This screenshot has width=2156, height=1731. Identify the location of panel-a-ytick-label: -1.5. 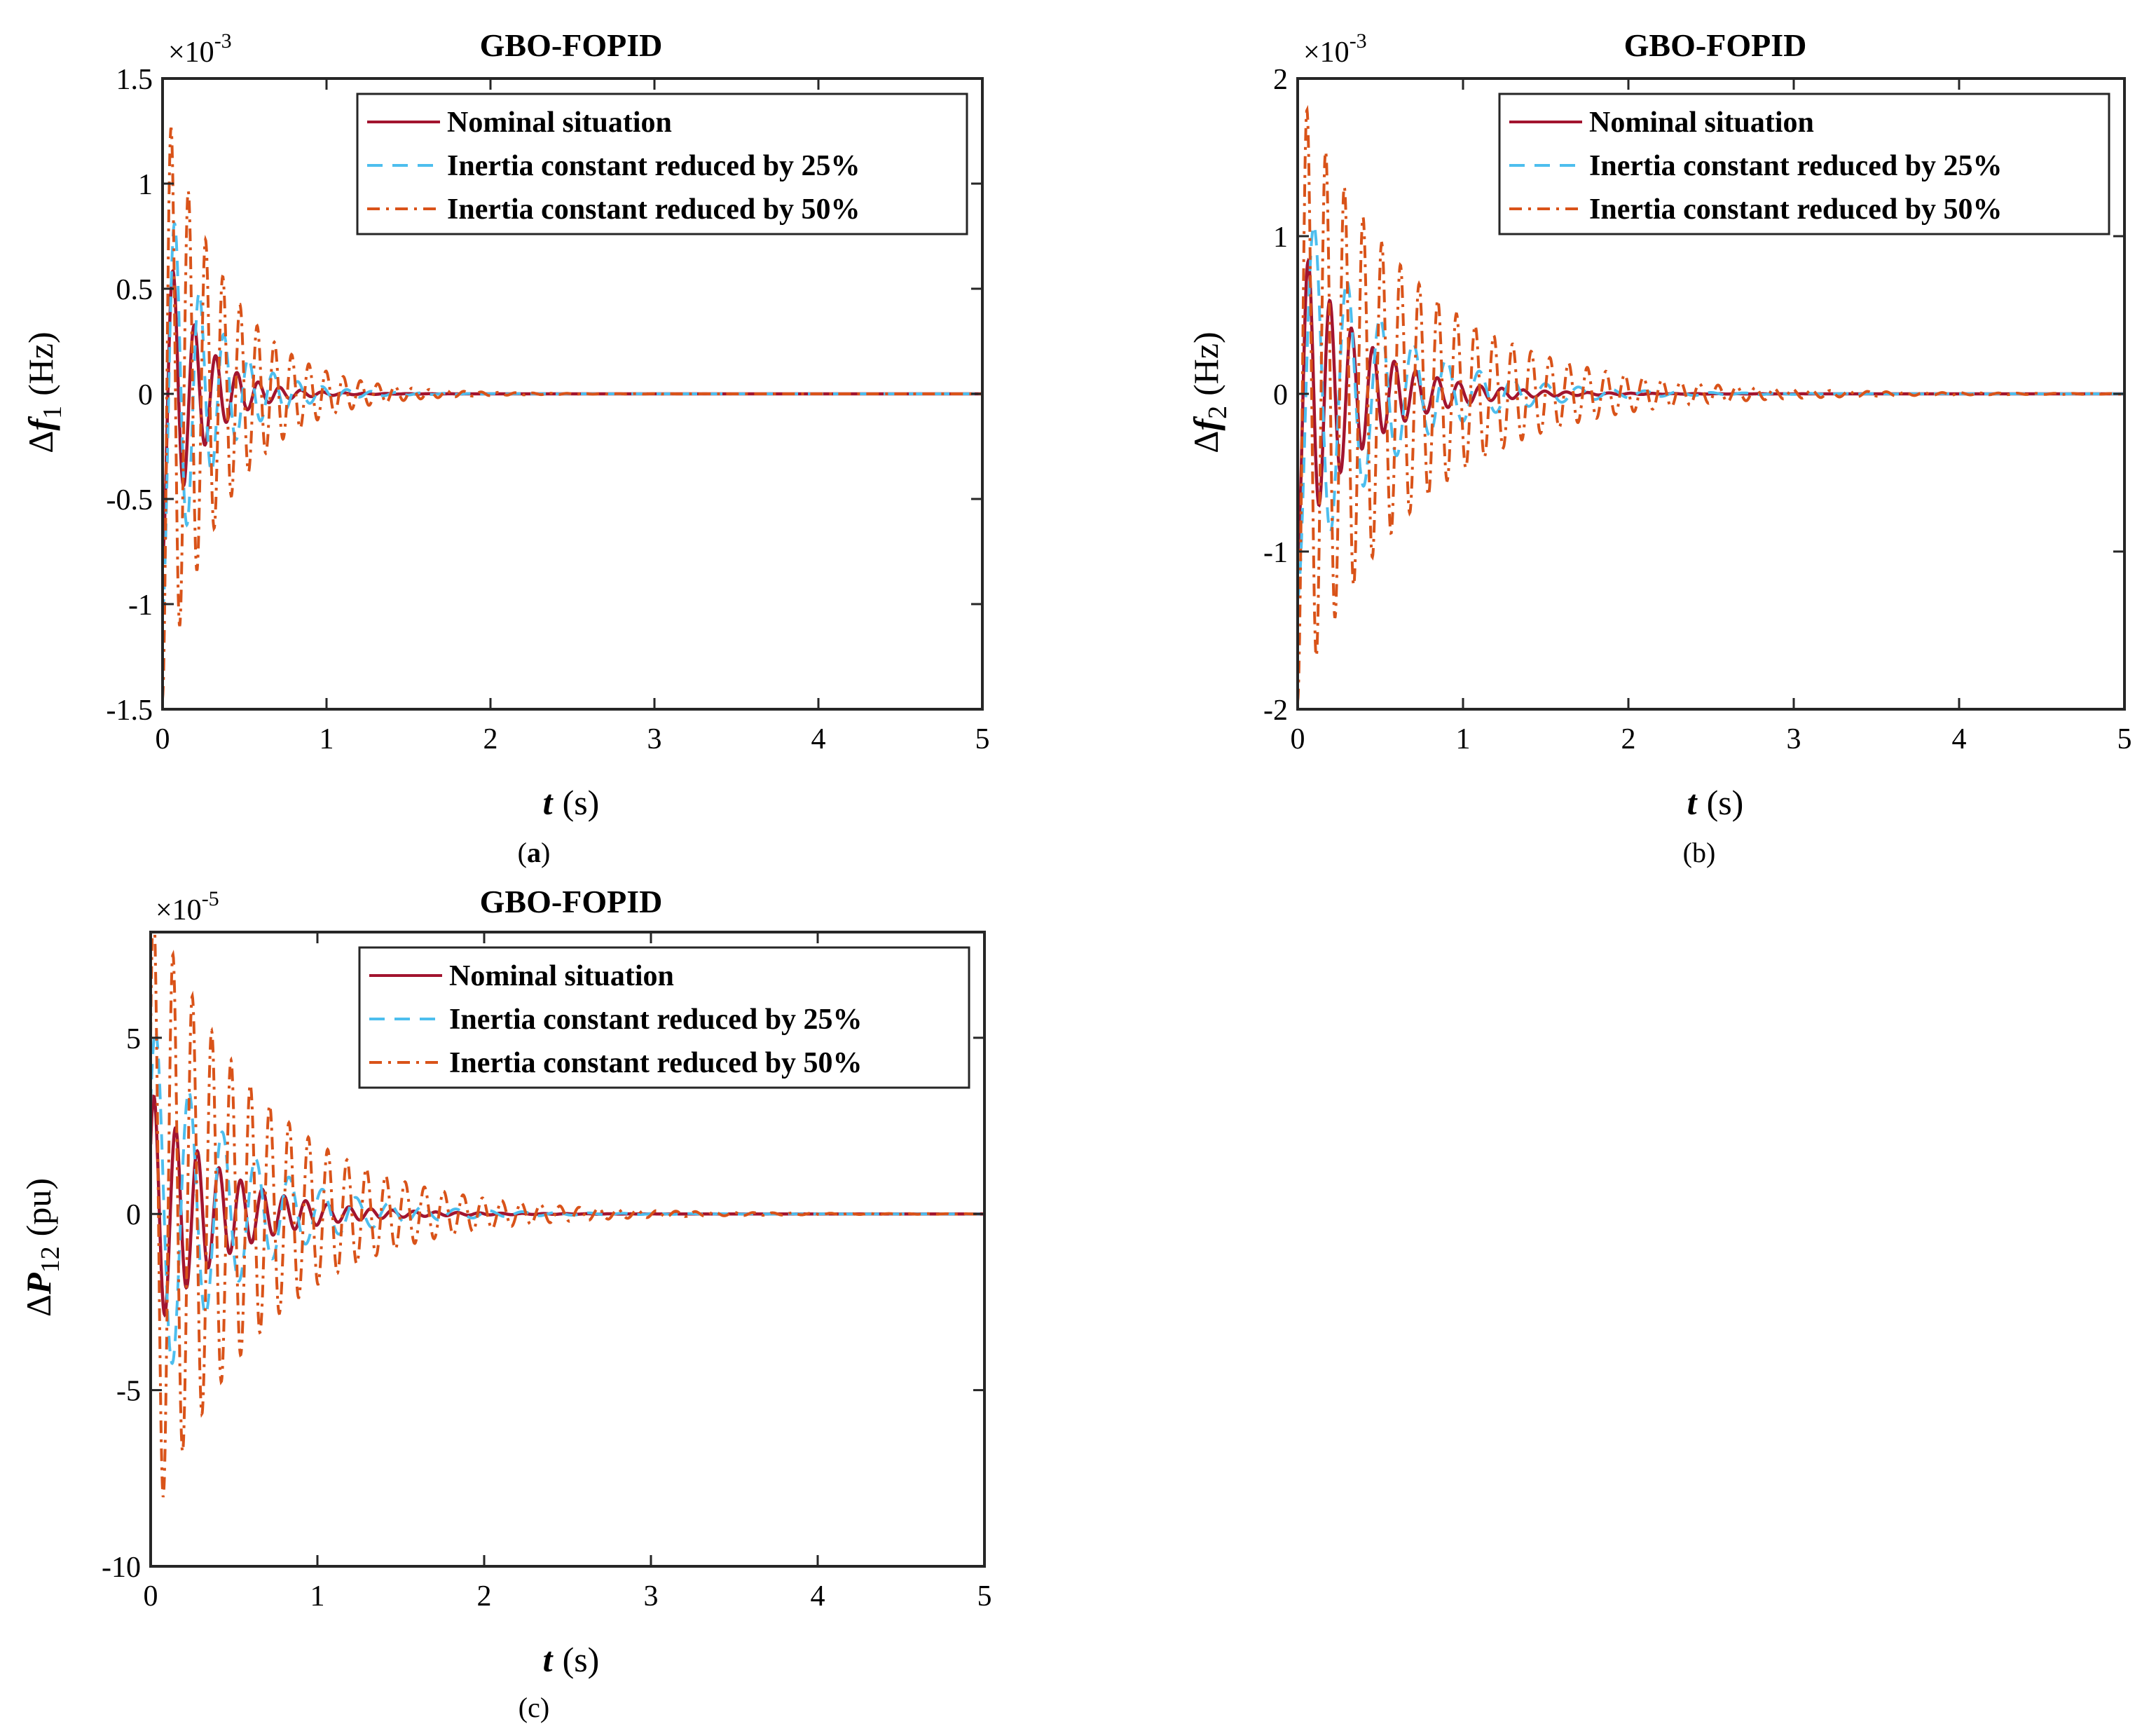
(130, 711).